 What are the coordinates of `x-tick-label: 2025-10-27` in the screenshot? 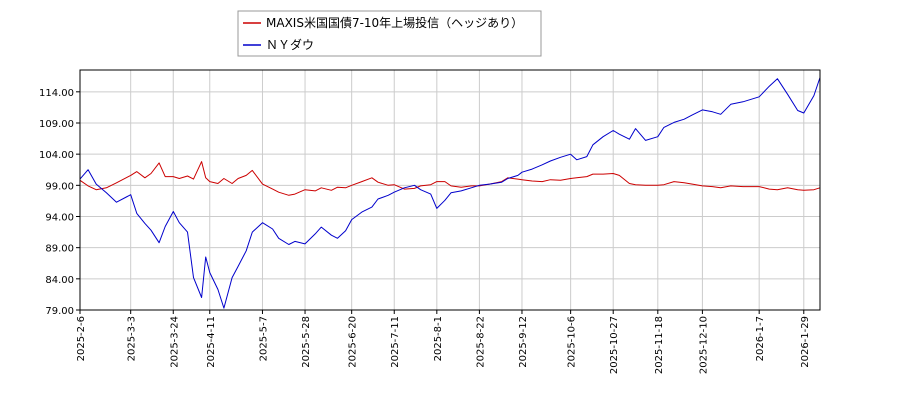 It's located at (614, 345).